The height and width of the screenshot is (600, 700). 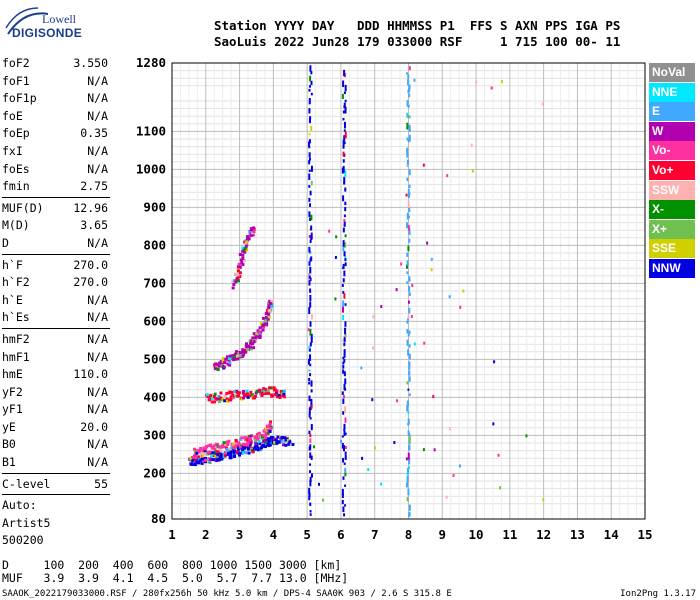 What do you see at coordinates (56, 187) in the screenshot?
I see `param-row: fmin 2.75` at bounding box center [56, 187].